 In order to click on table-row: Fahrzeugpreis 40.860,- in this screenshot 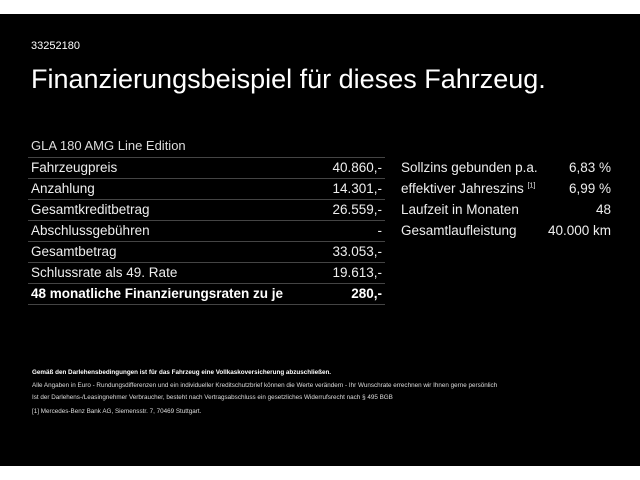, I will do `click(206, 168)`.